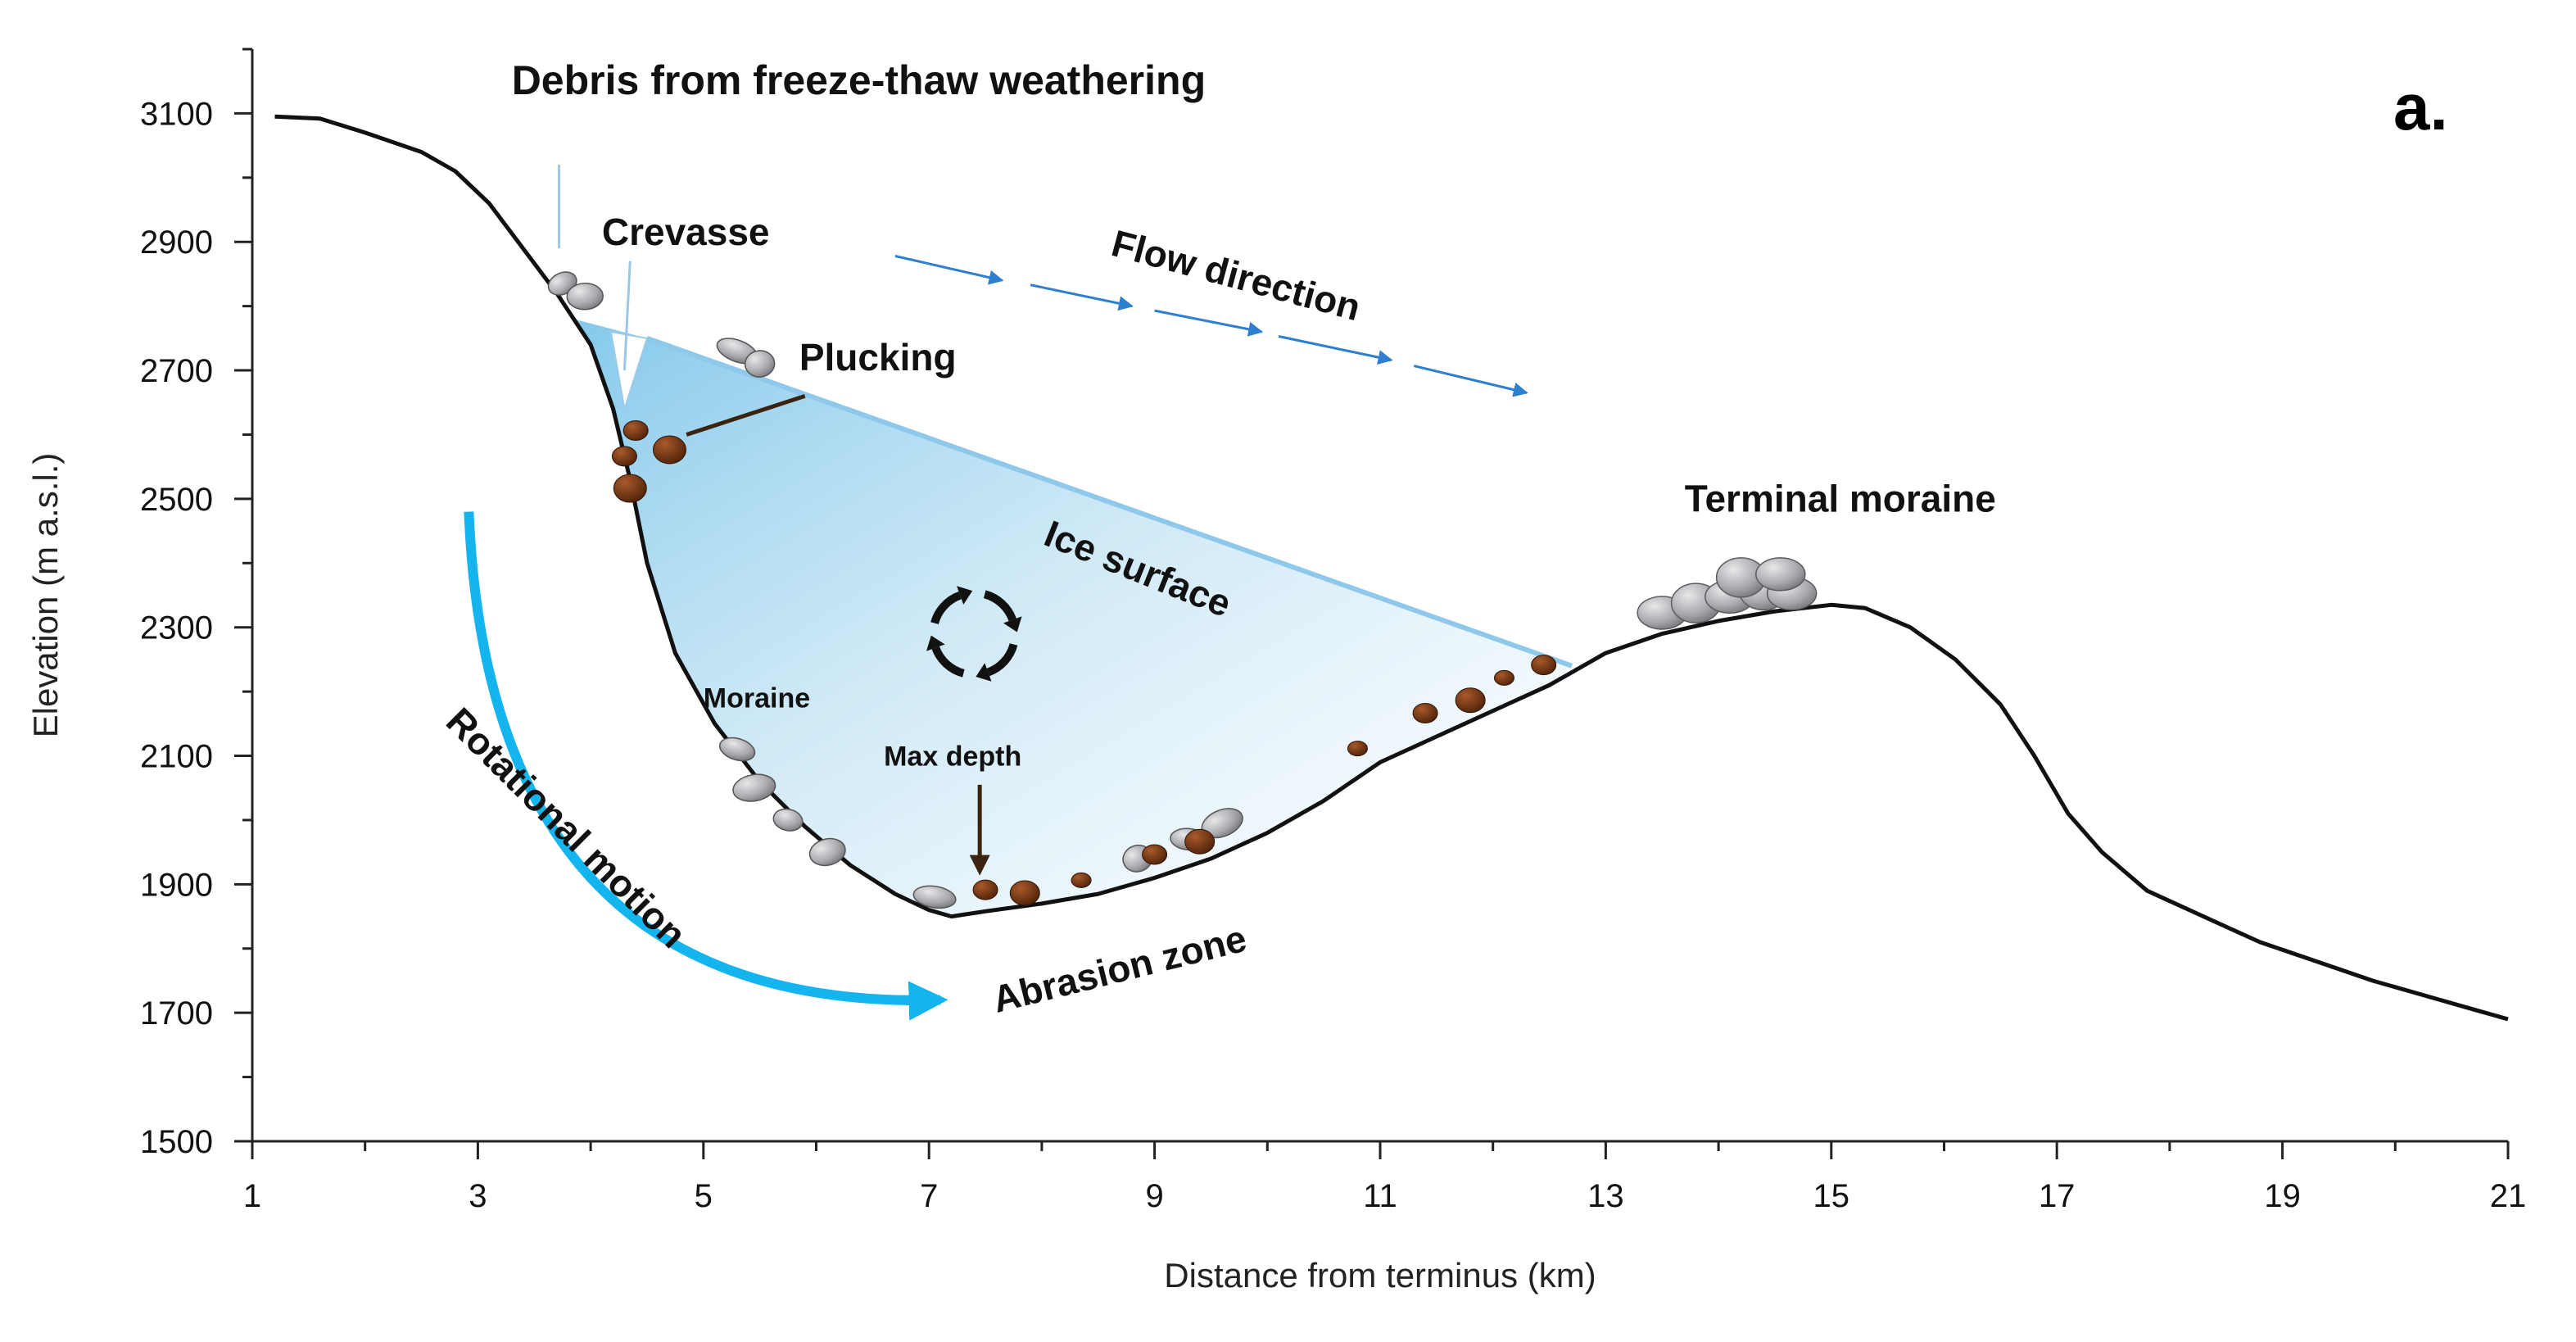 This screenshot has width=2576, height=1342. What do you see at coordinates (176, 628) in the screenshot?
I see `y-tick-label: 2300` at bounding box center [176, 628].